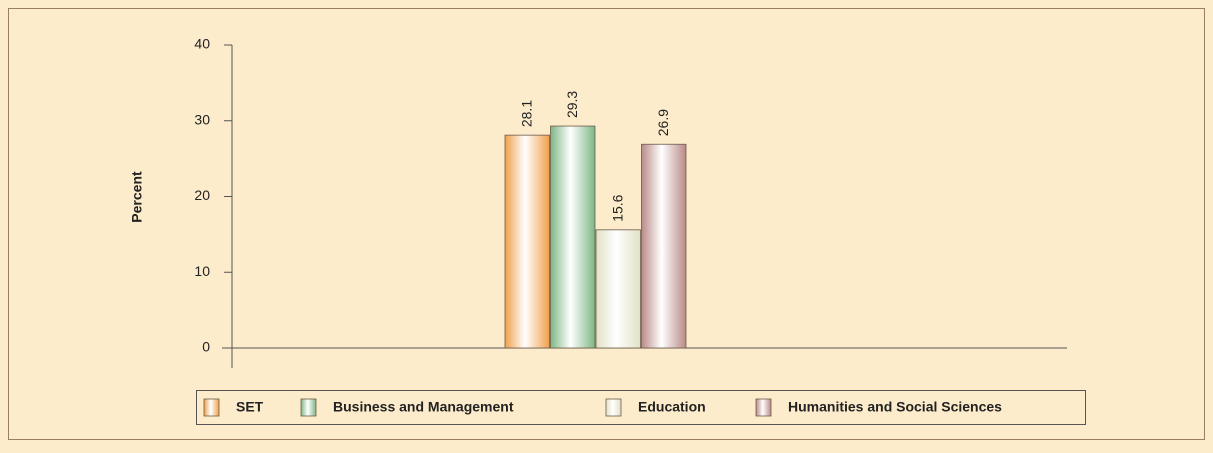 Image resolution: width=1213 pixels, height=453 pixels. I want to click on y-axis-label: Percent, so click(137, 197).